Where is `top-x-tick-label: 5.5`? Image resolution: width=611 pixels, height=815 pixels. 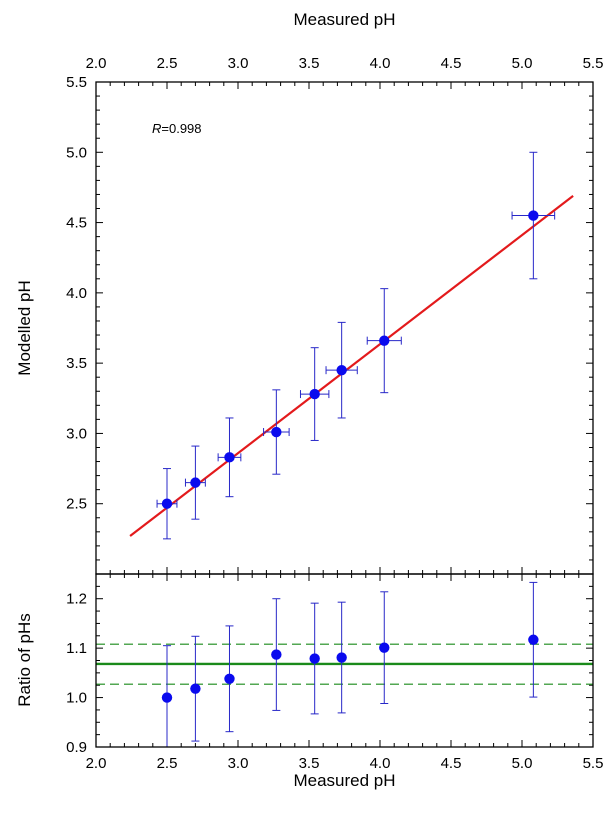 top-x-tick-label: 5.5 is located at coordinates (593, 63).